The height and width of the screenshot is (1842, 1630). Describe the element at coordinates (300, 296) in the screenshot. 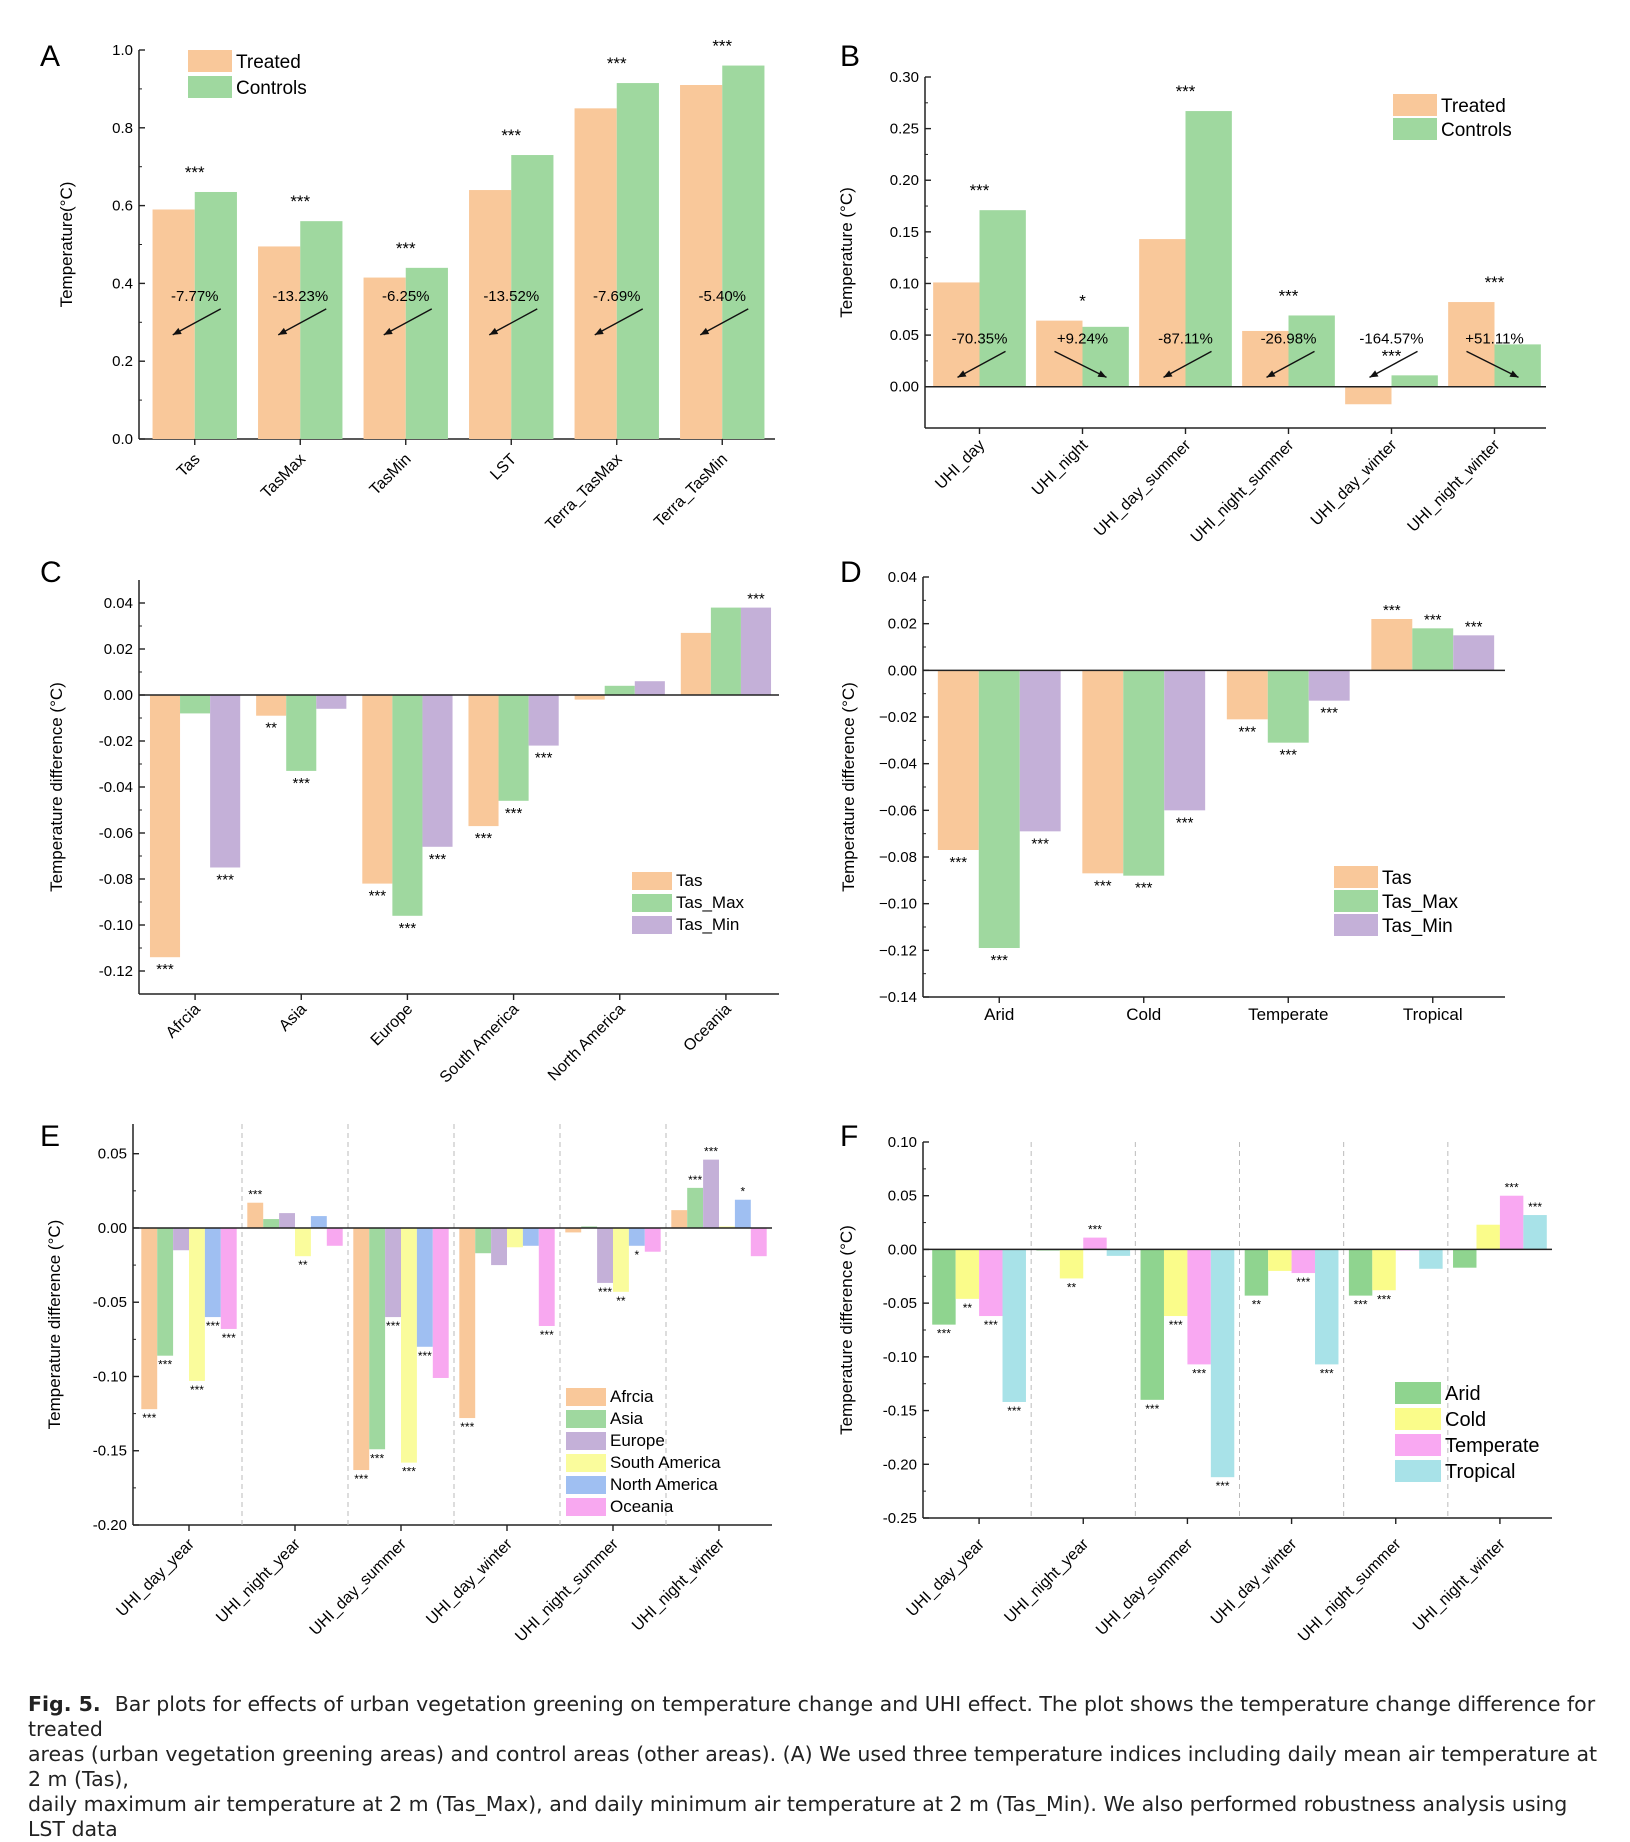

I see `percent-annotation: -13.23%` at that location.